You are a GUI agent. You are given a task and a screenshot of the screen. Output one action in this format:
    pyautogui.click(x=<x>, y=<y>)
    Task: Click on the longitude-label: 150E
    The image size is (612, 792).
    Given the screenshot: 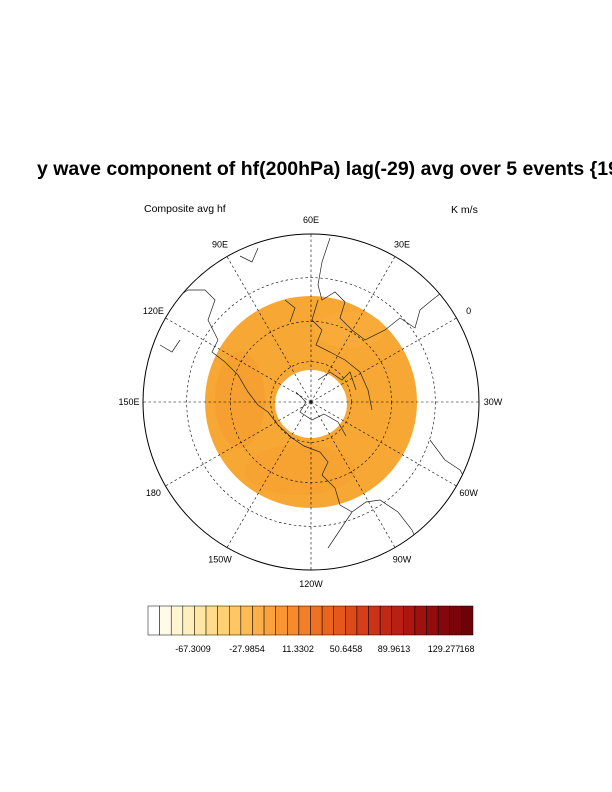 What is the action you would take?
    pyautogui.click(x=128, y=402)
    